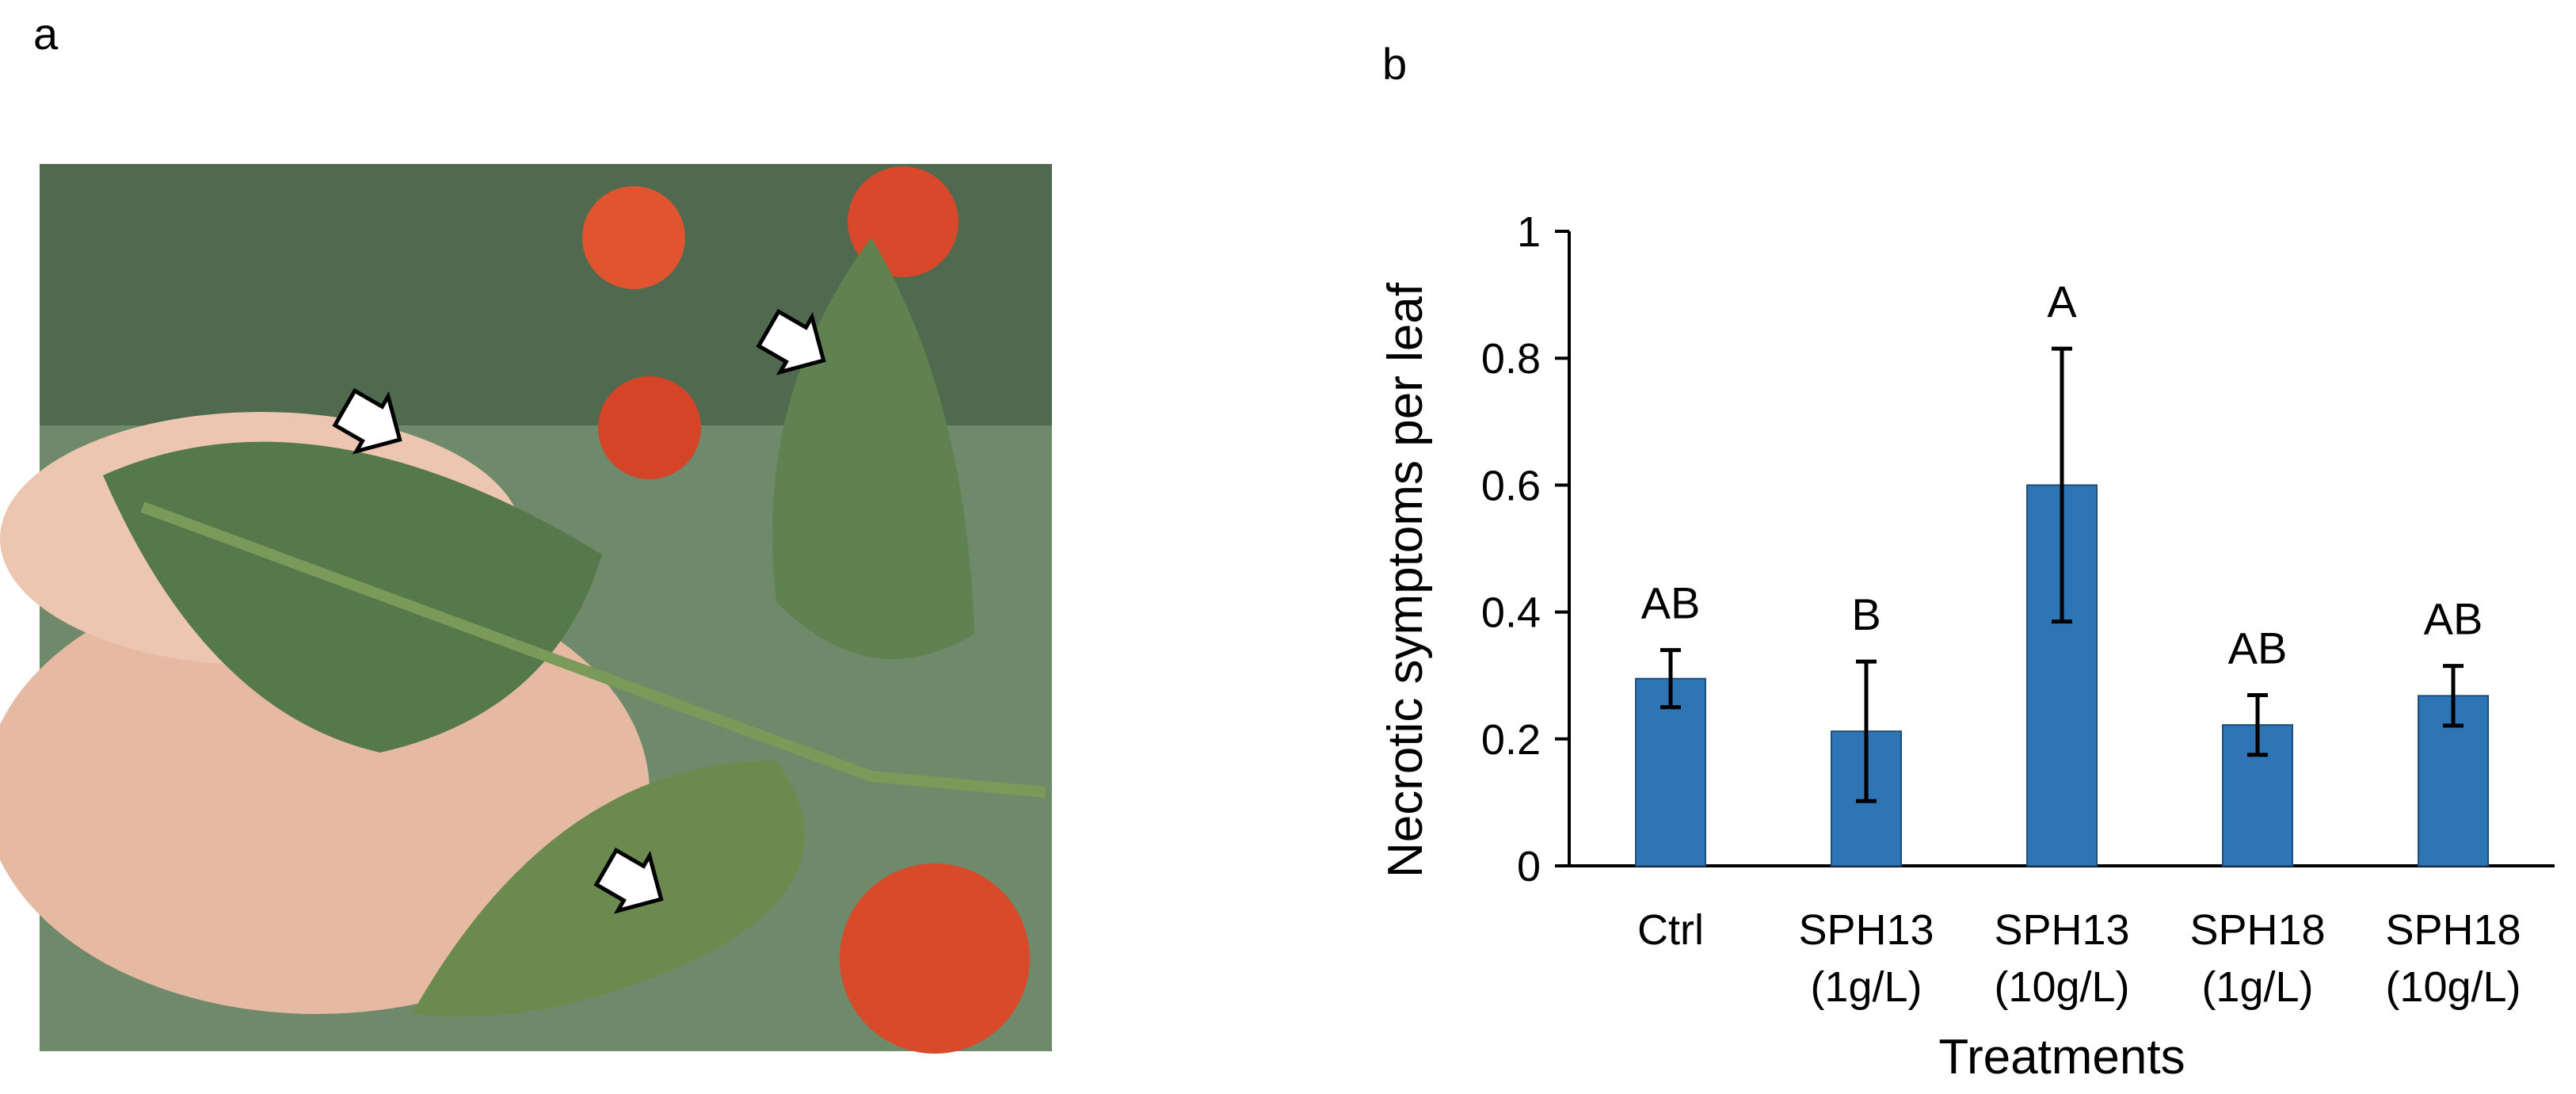 This screenshot has height=1094, width=2576. What do you see at coordinates (1395, 64) in the screenshot?
I see `panel-label: b` at bounding box center [1395, 64].